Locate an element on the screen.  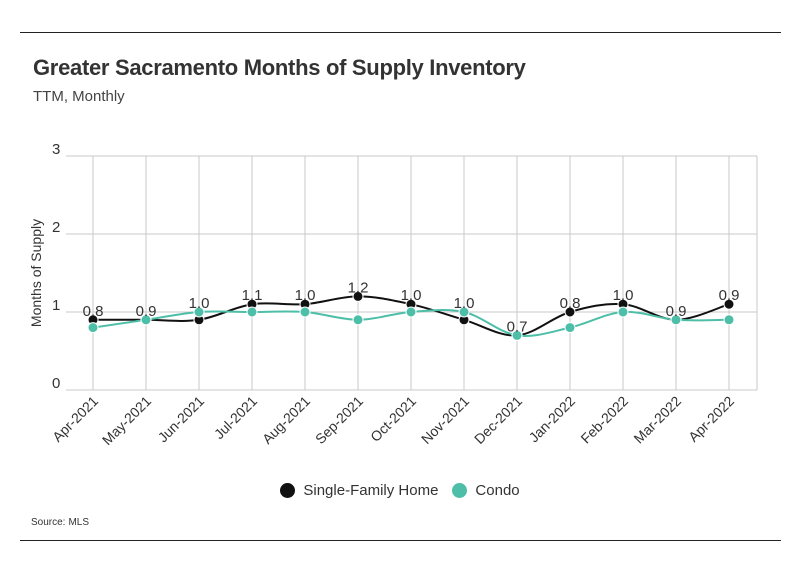
legend-marker-condo is located at coordinates (460, 490).